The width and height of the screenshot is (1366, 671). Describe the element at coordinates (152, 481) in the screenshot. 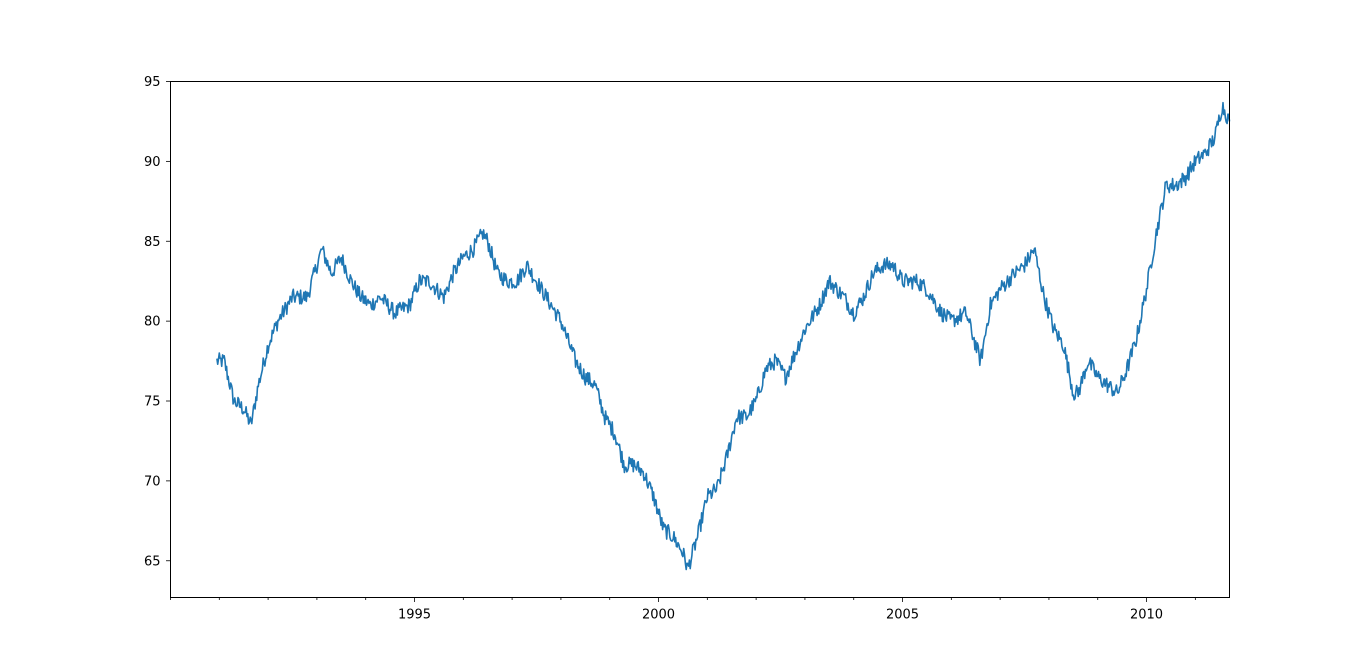

I see `y-tick-label: 70` at that location.